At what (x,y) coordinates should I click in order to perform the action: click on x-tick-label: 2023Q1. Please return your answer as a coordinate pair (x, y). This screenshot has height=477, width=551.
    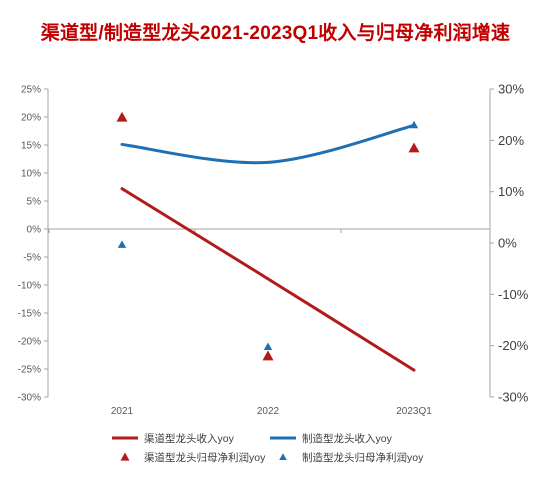
    Looking at the image, I should click on (414, 411).